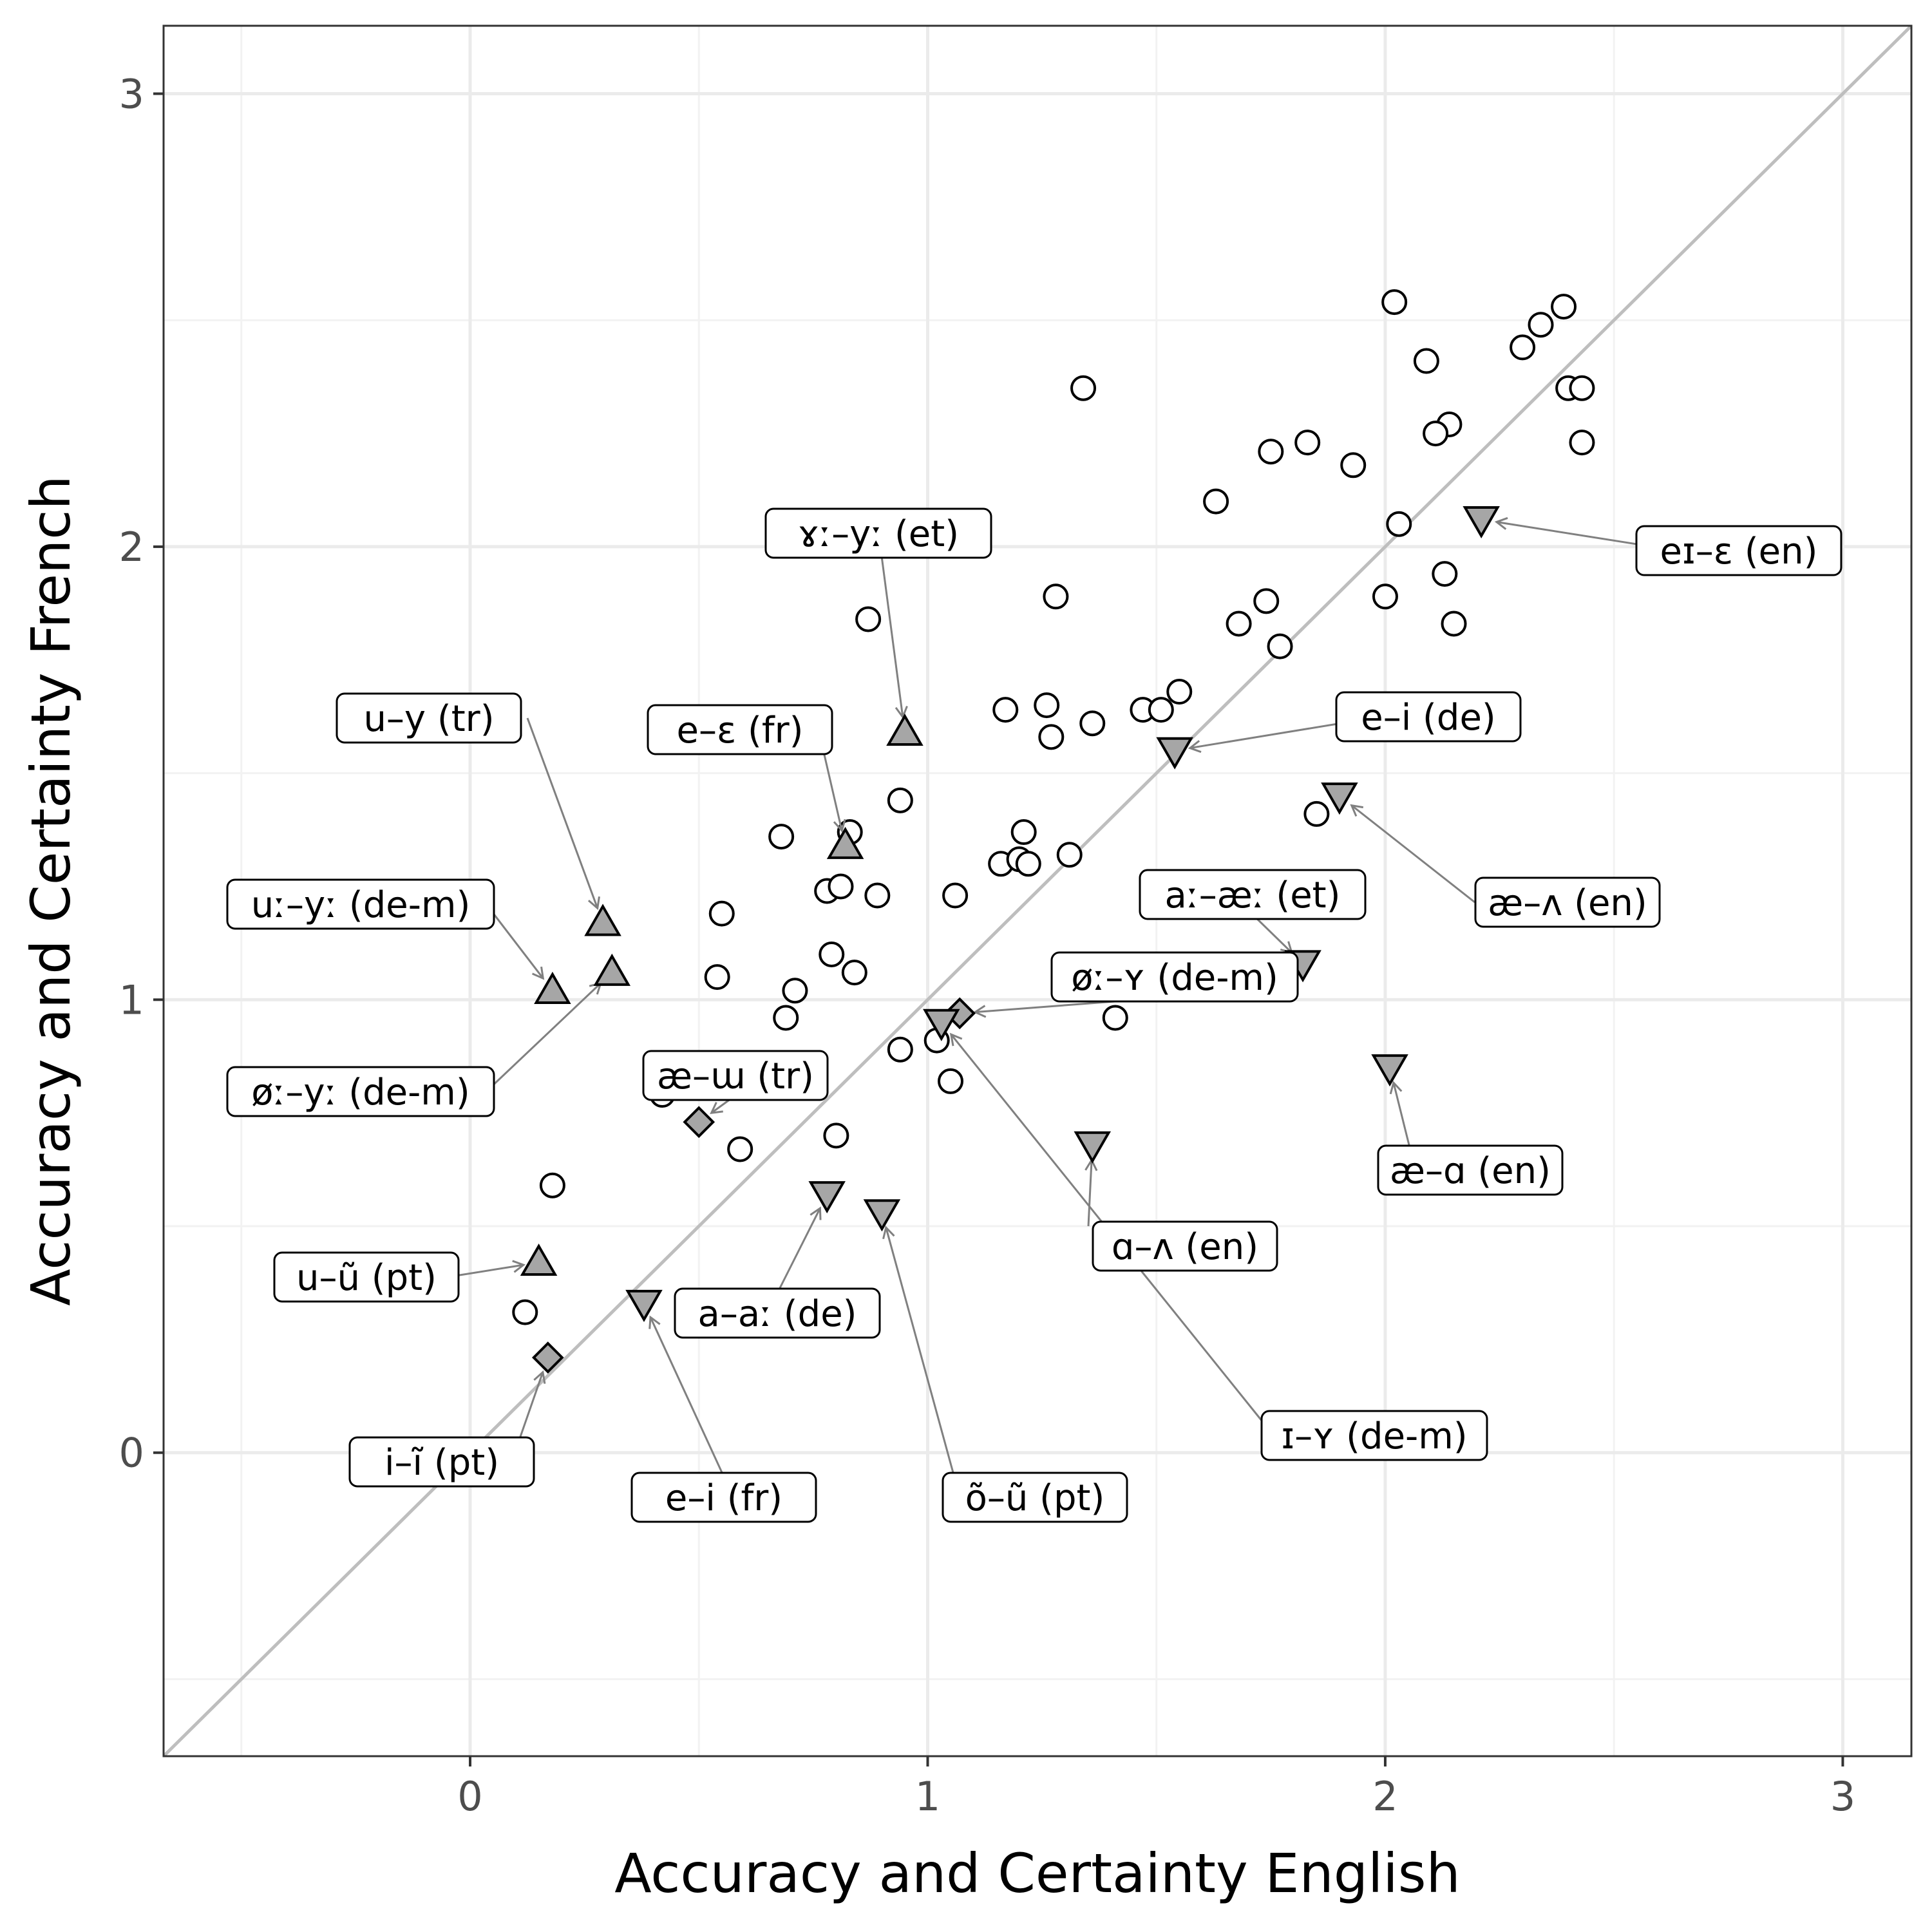 This screenshot has width=1932, height=1932. I want to click on point-label: ɪ–ʏ (de-m), so click(1374, 1436).